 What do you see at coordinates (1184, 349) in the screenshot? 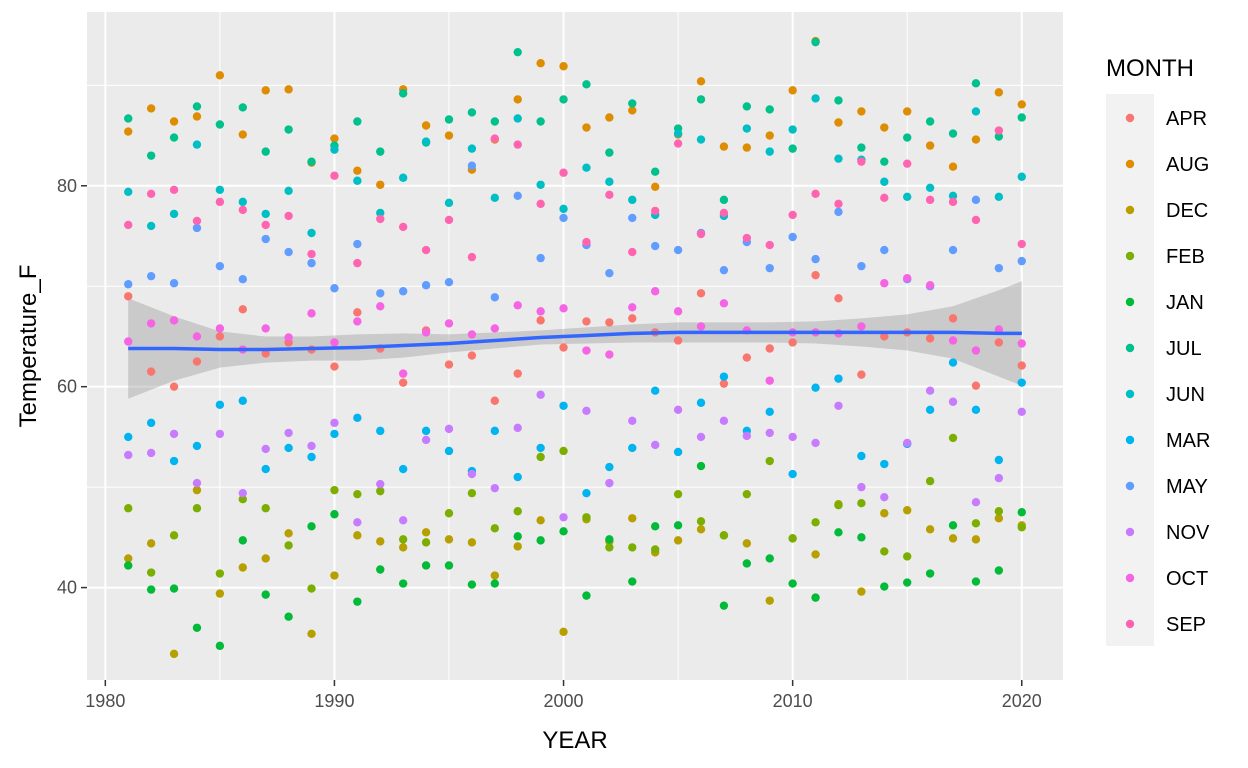
I see `legend-label-jul: JUL` at bounding box center [1184, 349].